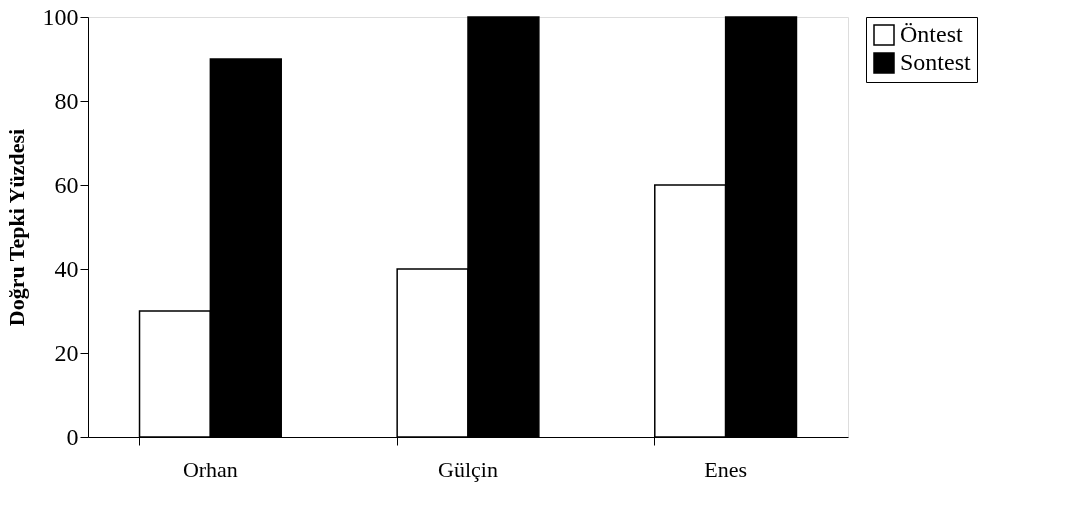 This screenshot has width=1067, height=526. I want to click on y-tick-label: 60, so click(66, 184).